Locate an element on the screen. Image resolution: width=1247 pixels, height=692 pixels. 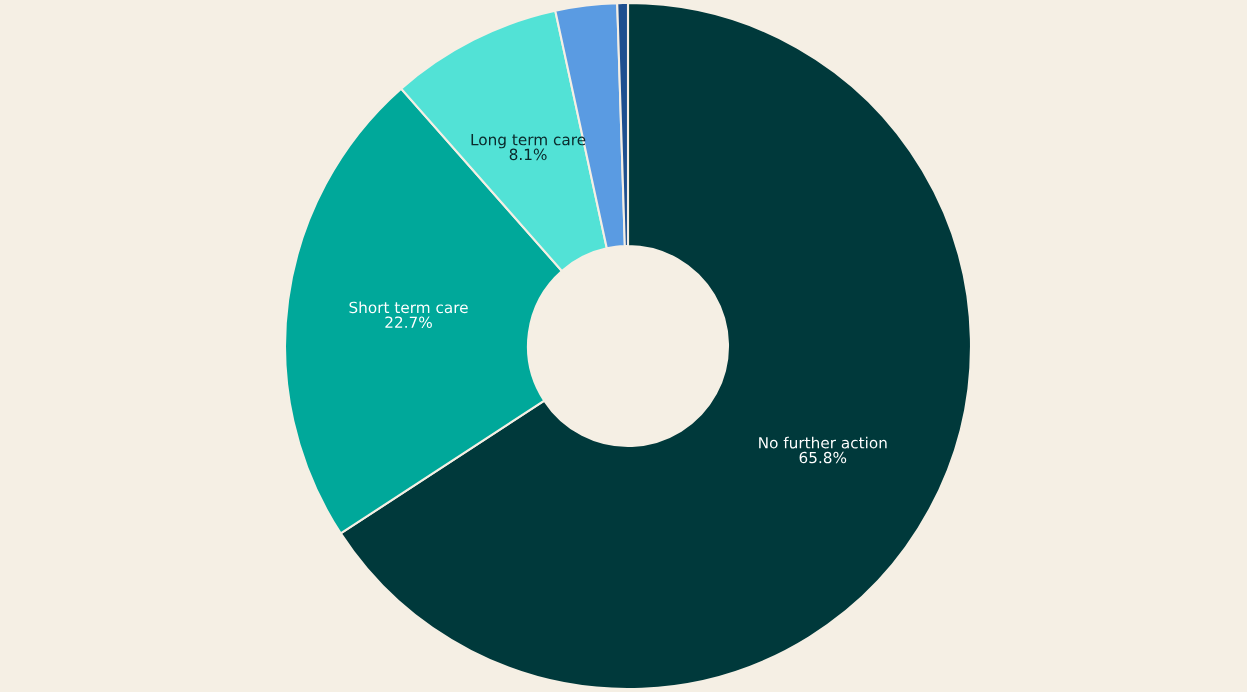
slice-label: Short term care is located at coordinates (408, 307).